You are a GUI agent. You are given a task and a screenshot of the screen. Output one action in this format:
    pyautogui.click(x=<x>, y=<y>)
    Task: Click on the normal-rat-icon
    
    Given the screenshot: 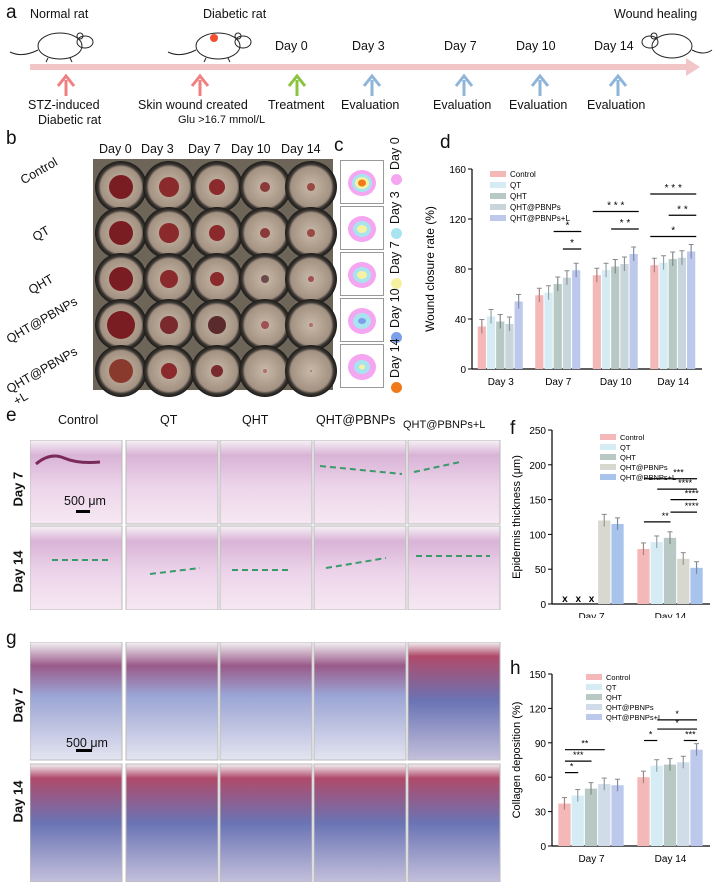 What is the action you would take?
    pyautogui.click(x=51, y=47)
    